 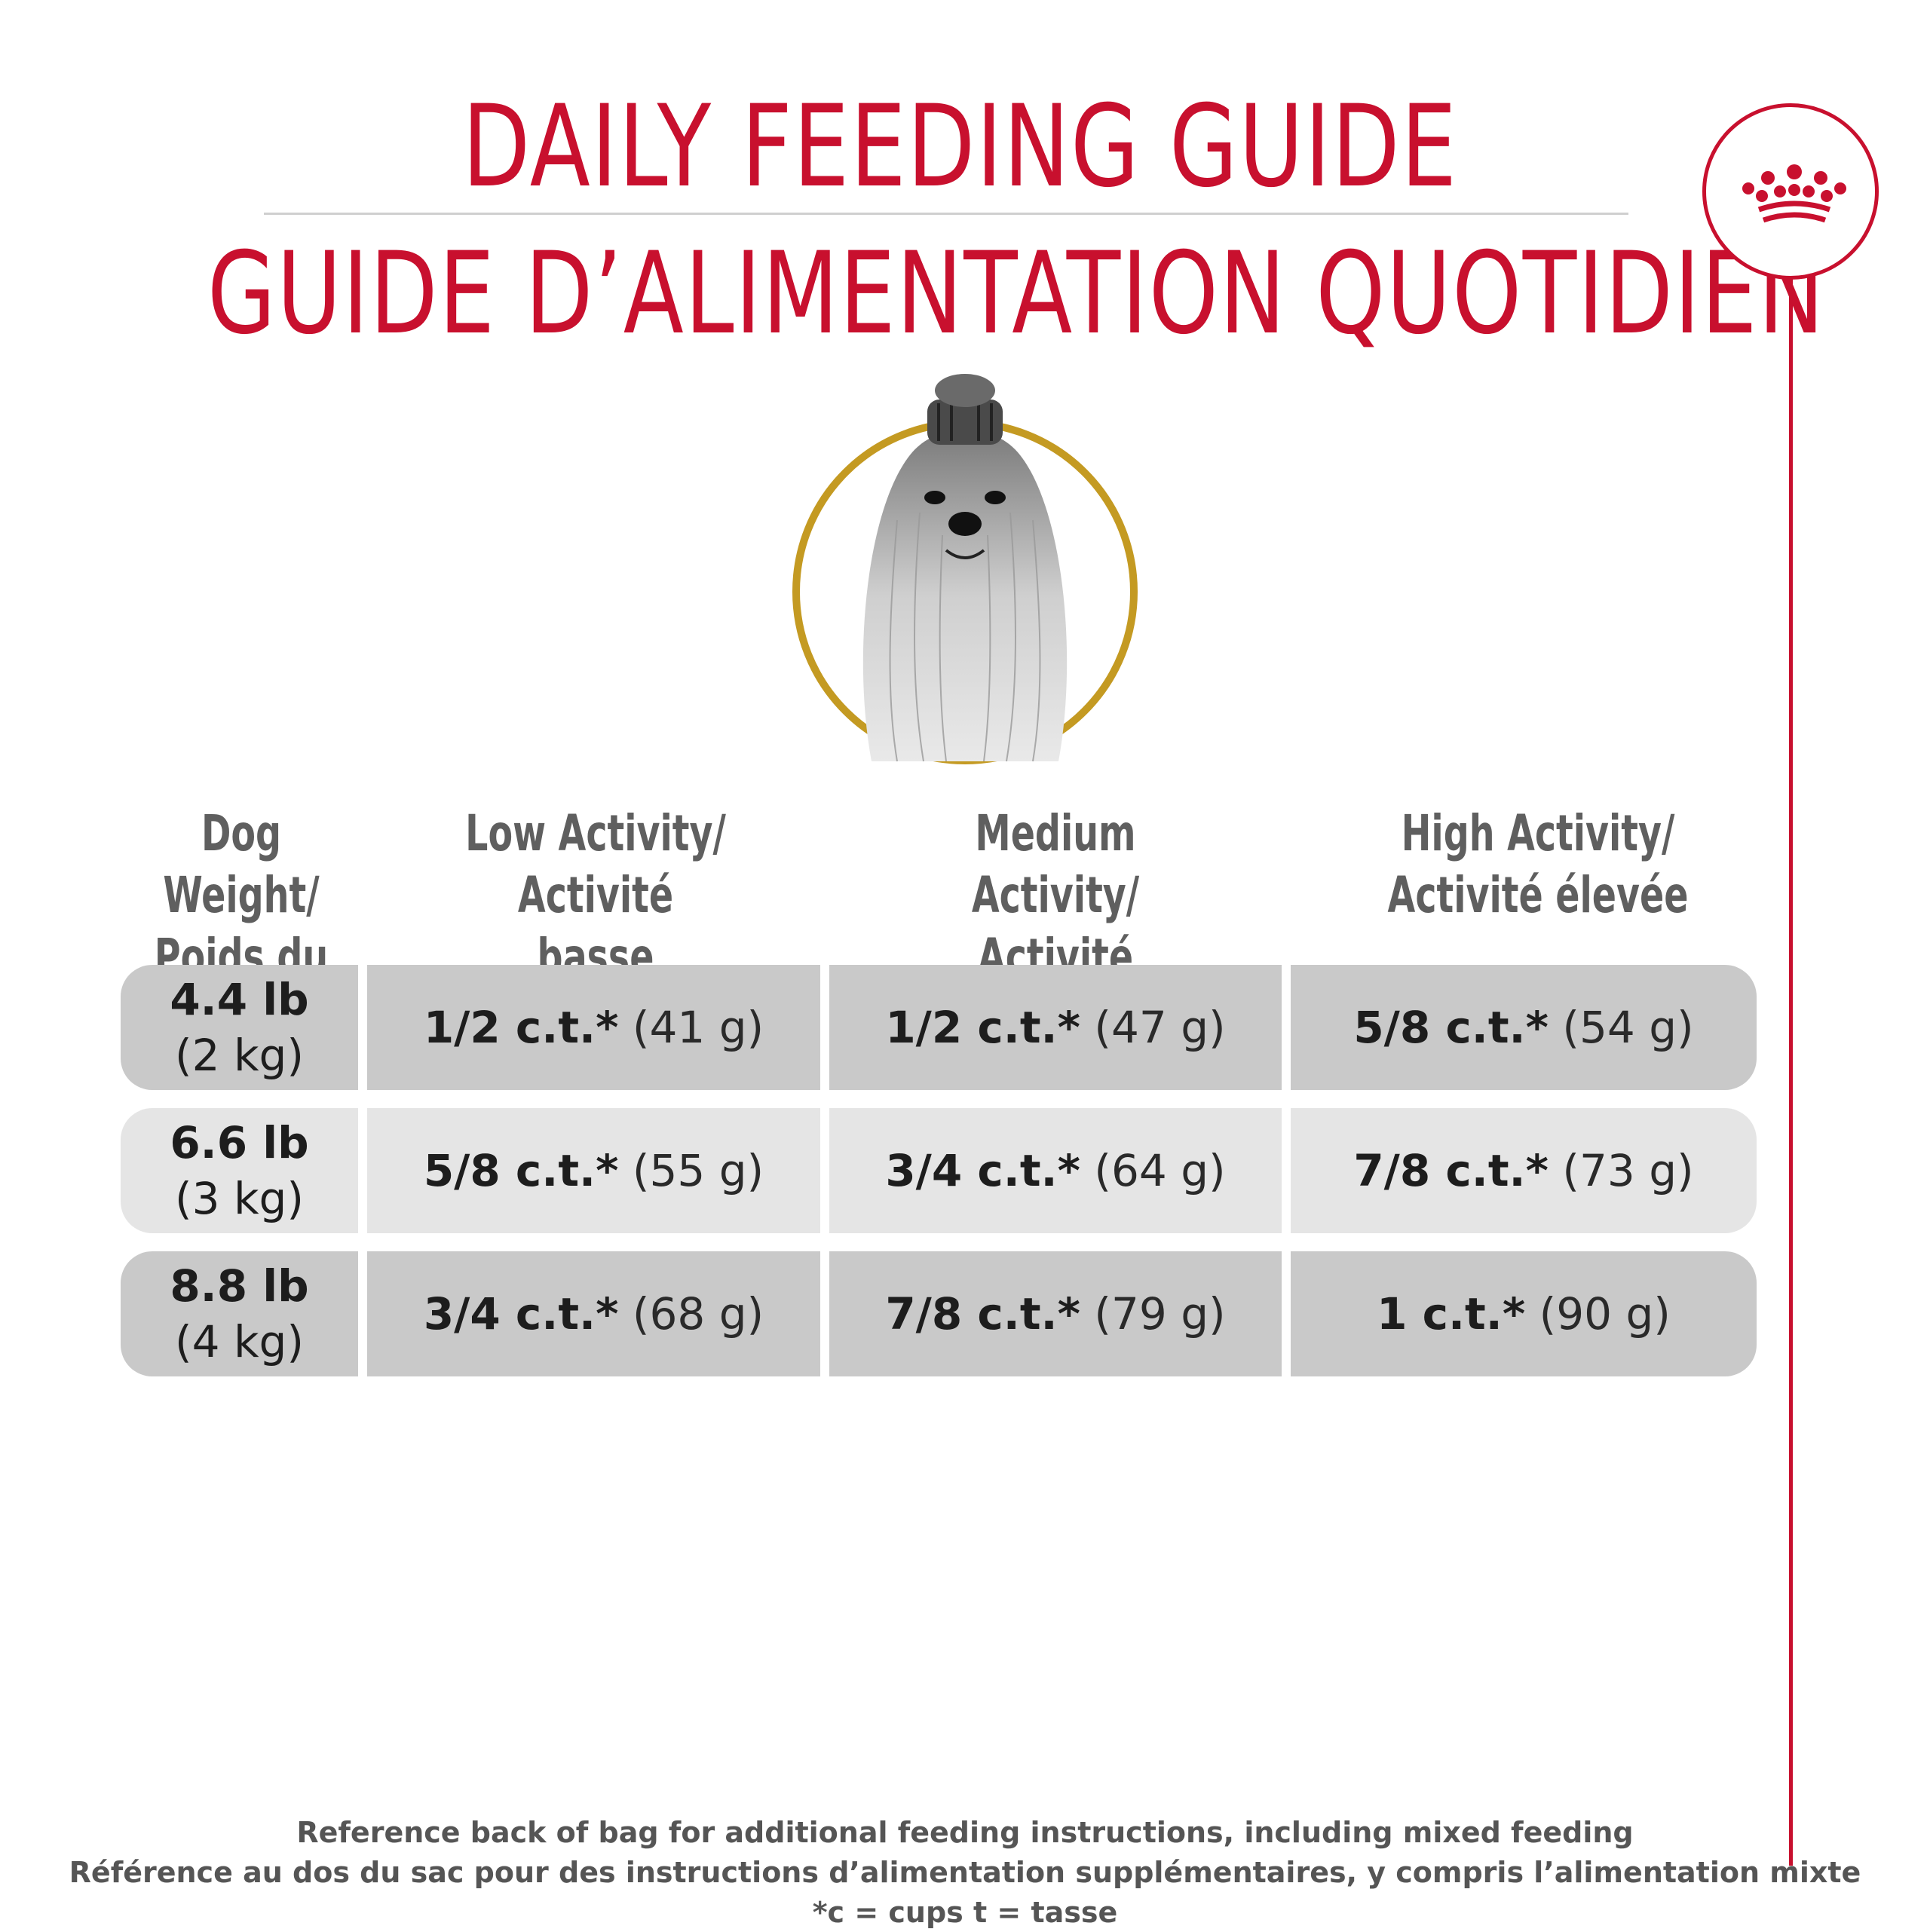 What do you see at coordinates (239, 1027) in the screenshot?
I see `weight-cell: 4.4 lb (2 kg)` at bounding box center [239, 1027].